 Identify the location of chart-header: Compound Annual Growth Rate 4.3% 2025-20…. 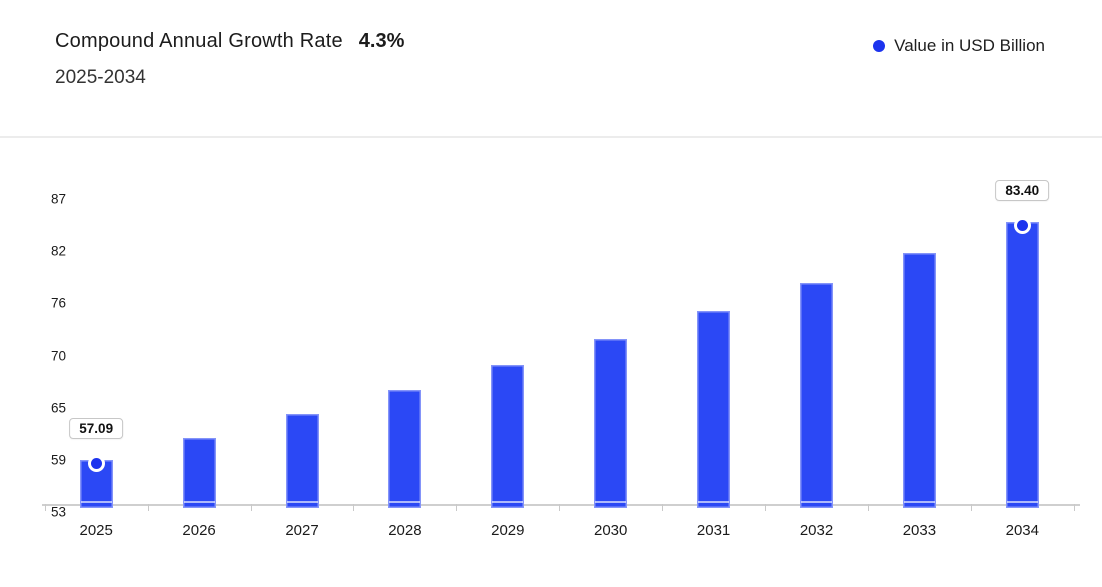
(229, 59).